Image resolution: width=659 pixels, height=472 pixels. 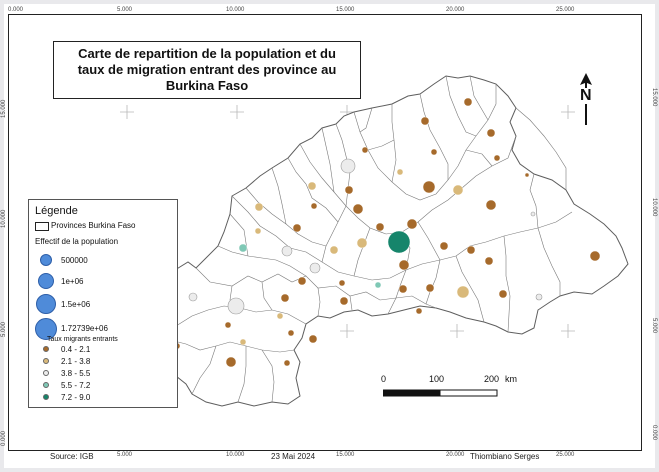 I want to click on scale-label: 0, so click(x=384, y=379).